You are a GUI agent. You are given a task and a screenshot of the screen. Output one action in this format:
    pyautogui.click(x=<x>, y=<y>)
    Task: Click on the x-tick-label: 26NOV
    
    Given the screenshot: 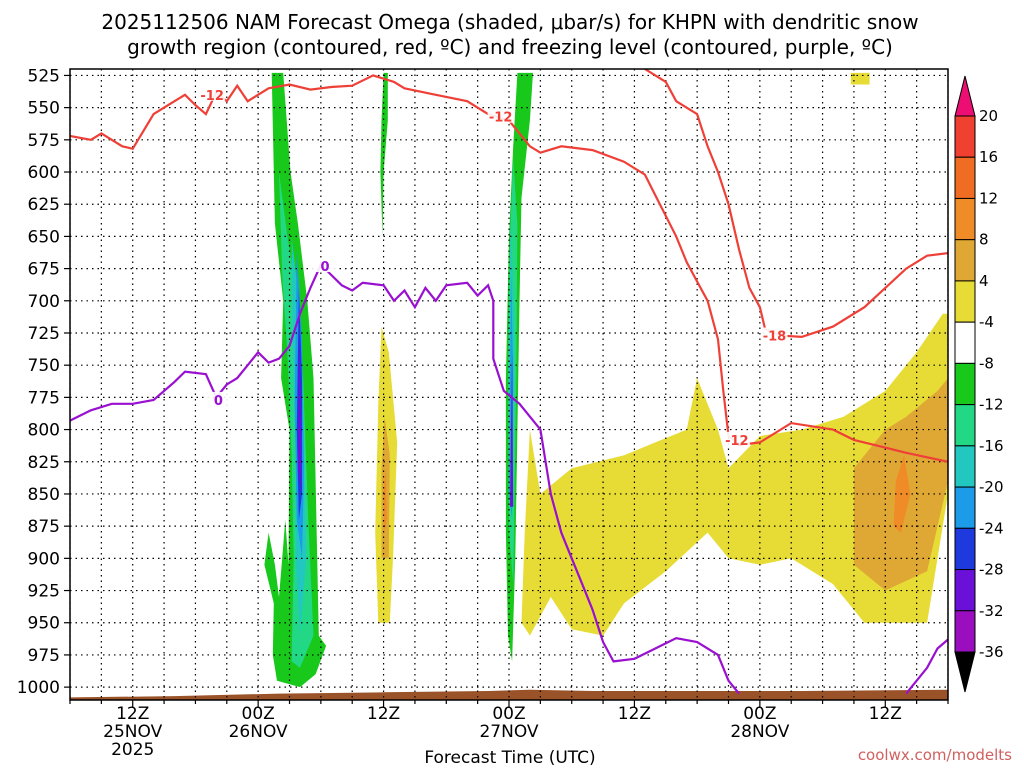 What is the action you would take?
    pyautogui.click(x=258, y=732)
    